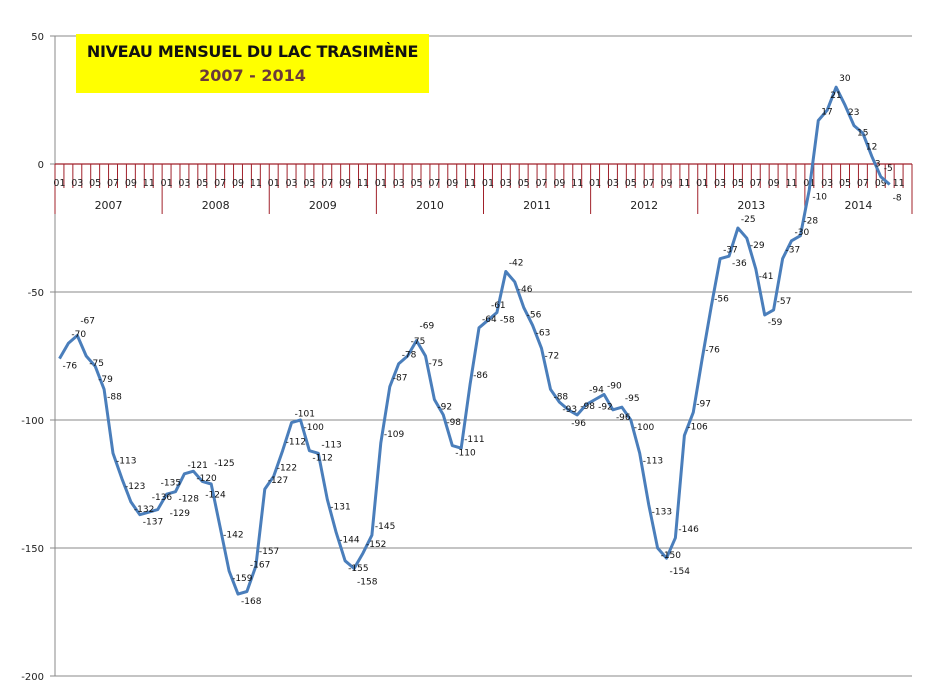  What do you see at coordinates (224, 464) in the screenshot?
I see `data-label: -125` at bounding box center [224, 464].